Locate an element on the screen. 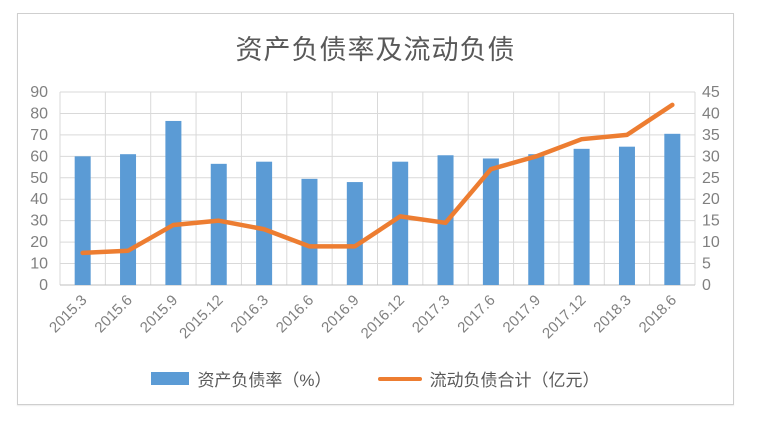 The height and width of the screenshot is (426, 757). right-axis-tick-label: 0 is located at coordinates (706, 285).